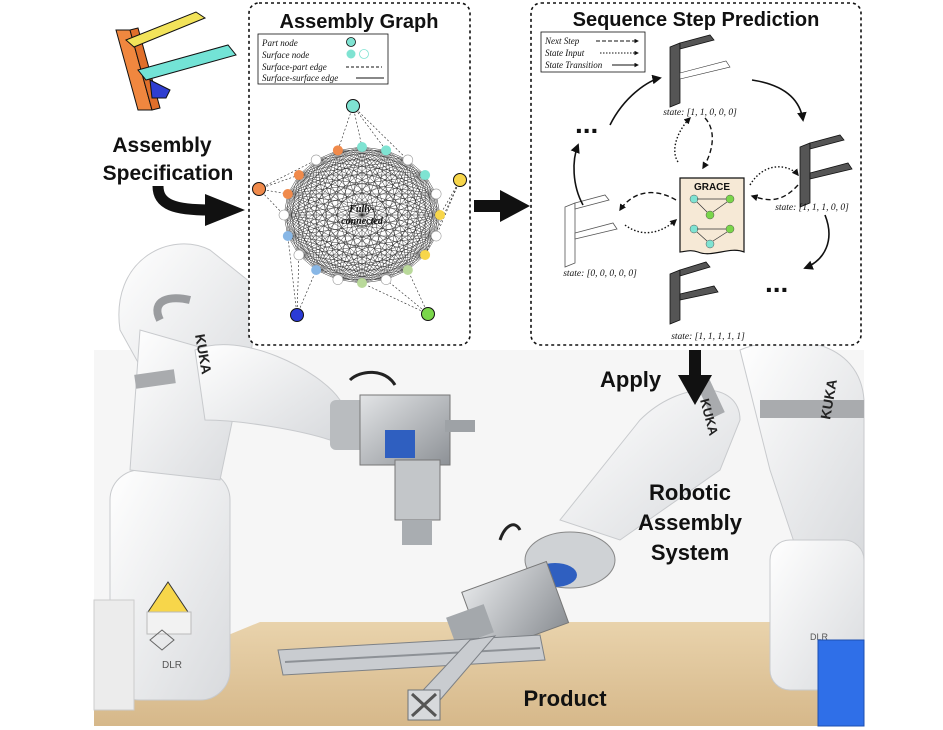 This screenshot has width=943, height=730. What do you see at coordinates (802, 533) in the screenshot?
I see `right-robot-arm: KUKA DLR` at bounding box center [802, 533].